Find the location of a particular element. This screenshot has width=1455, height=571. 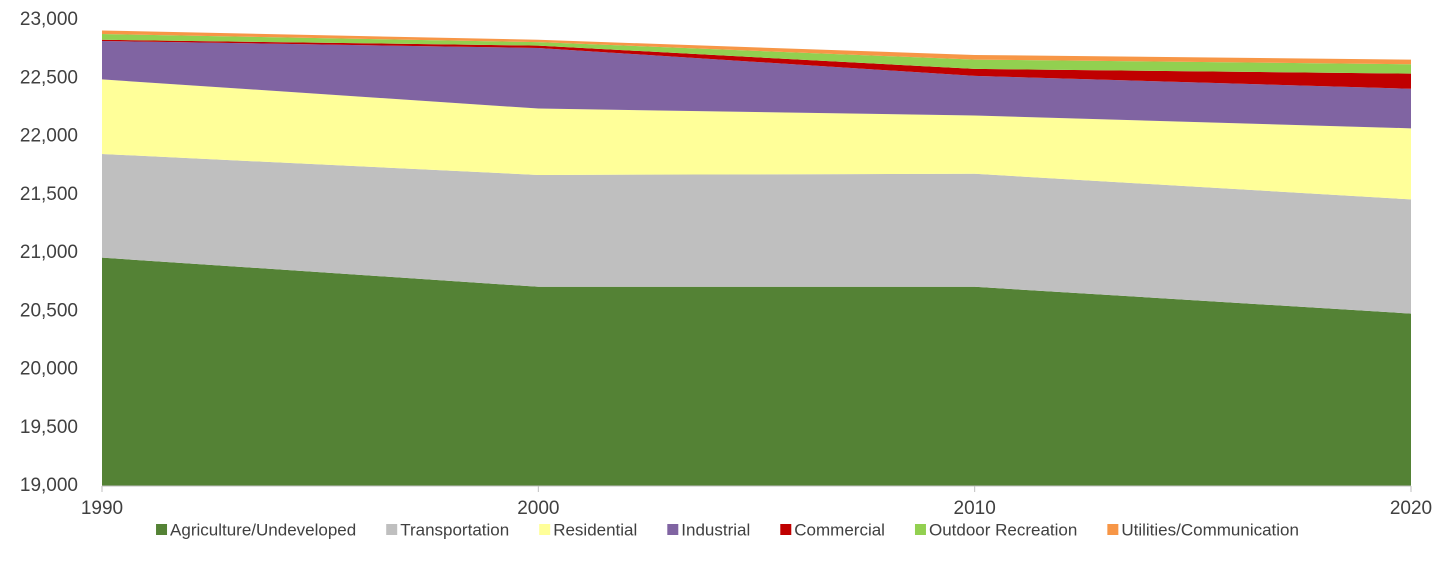

y-tick-label: 23,000 is located at coordinates (49, 19).